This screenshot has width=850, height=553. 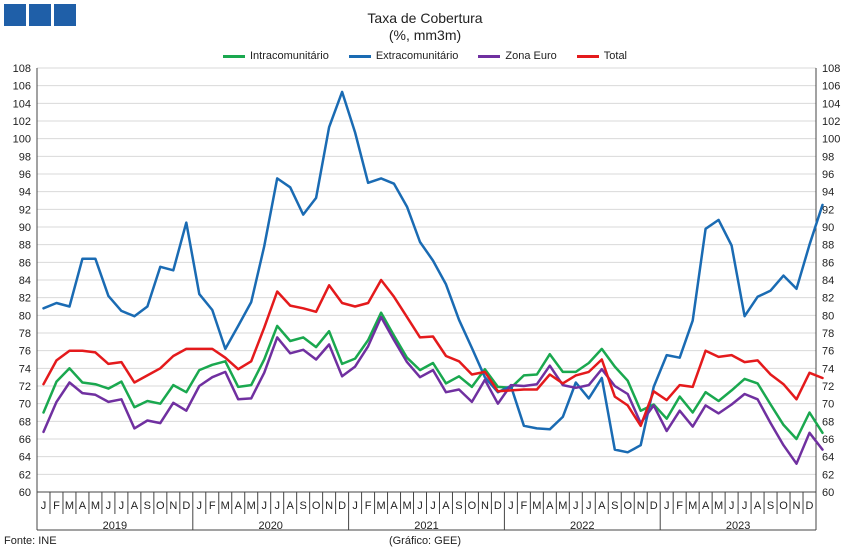 I want to click on y-tick-label-right: 106, so click(x=831, y=87).